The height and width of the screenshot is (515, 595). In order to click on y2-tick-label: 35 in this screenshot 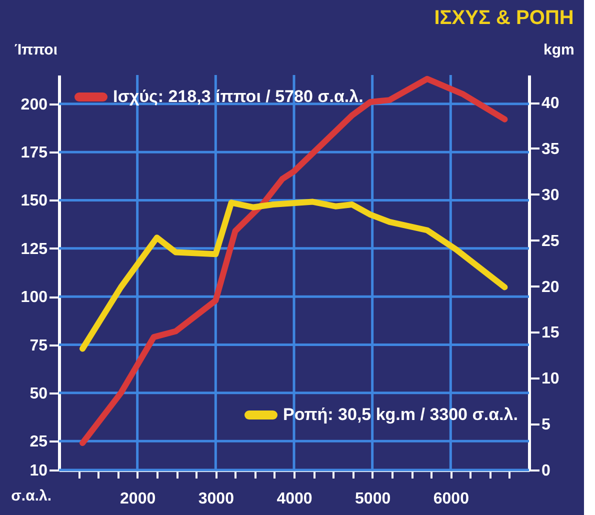, I will do `click(551, 149)`.